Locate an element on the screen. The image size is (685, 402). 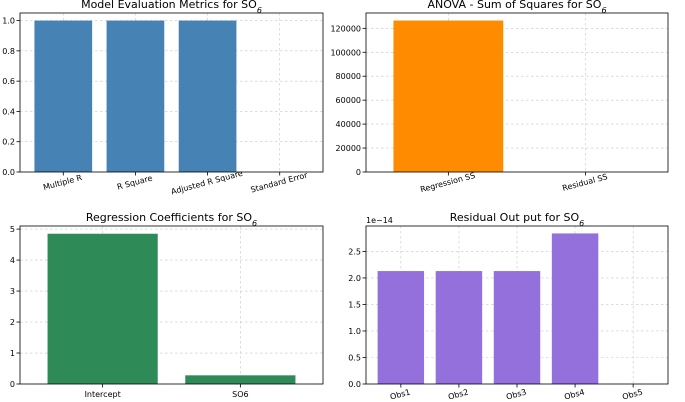
y-tick-label: 2 is located at coordinates (12, 322).